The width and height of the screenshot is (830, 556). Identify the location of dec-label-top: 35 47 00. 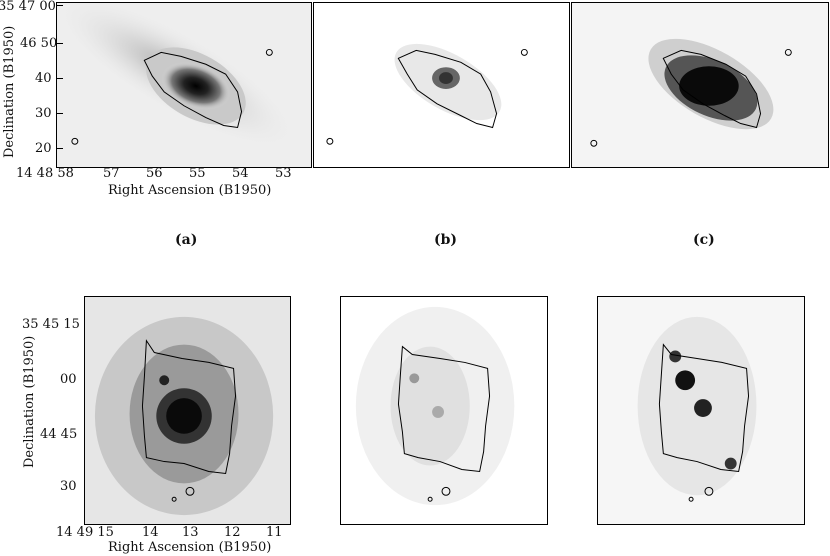
(28, 7).